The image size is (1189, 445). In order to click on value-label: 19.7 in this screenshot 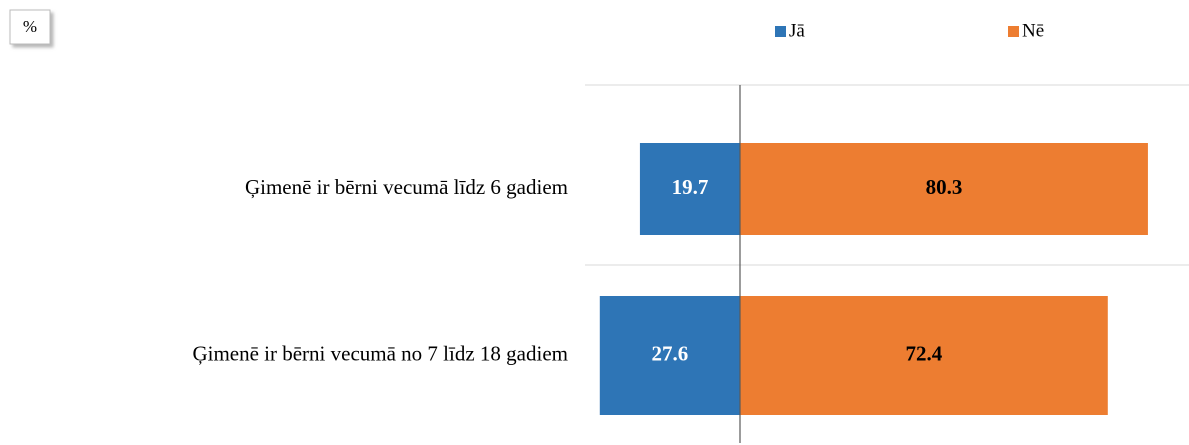, I will do `click(690, 187)`.